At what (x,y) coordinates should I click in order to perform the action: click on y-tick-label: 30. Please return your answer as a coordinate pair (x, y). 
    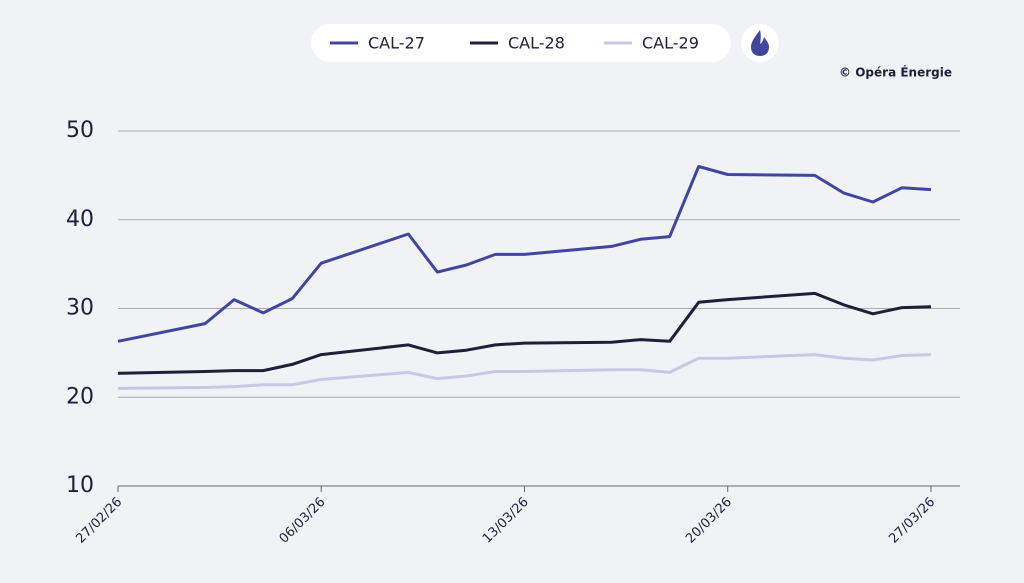
    Looking at the image, I should click on (80, 308).